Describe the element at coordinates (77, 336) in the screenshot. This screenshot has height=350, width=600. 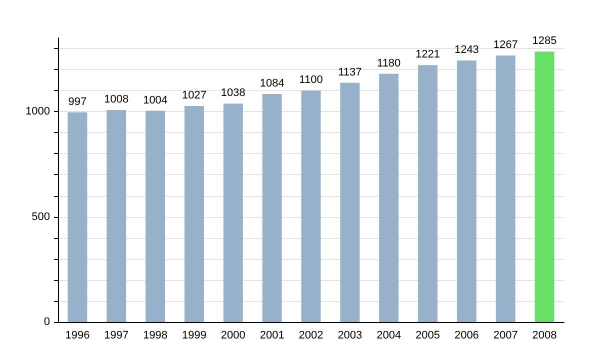
I see `x-tick-label: 1996` at that location.